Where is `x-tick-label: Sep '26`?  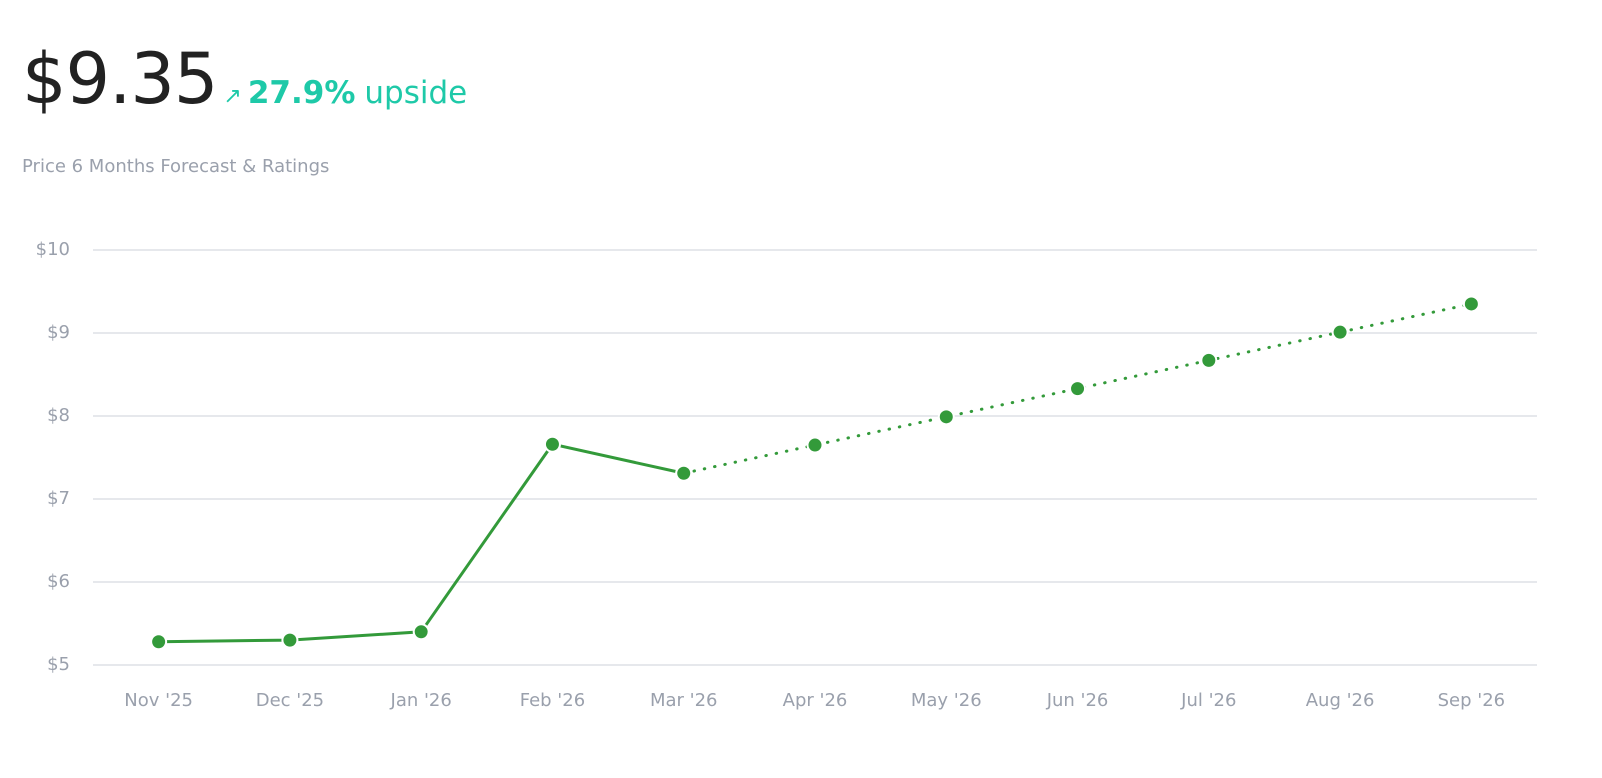 x-tick-label: Sep '26 is located at coordinates (1472, 700).